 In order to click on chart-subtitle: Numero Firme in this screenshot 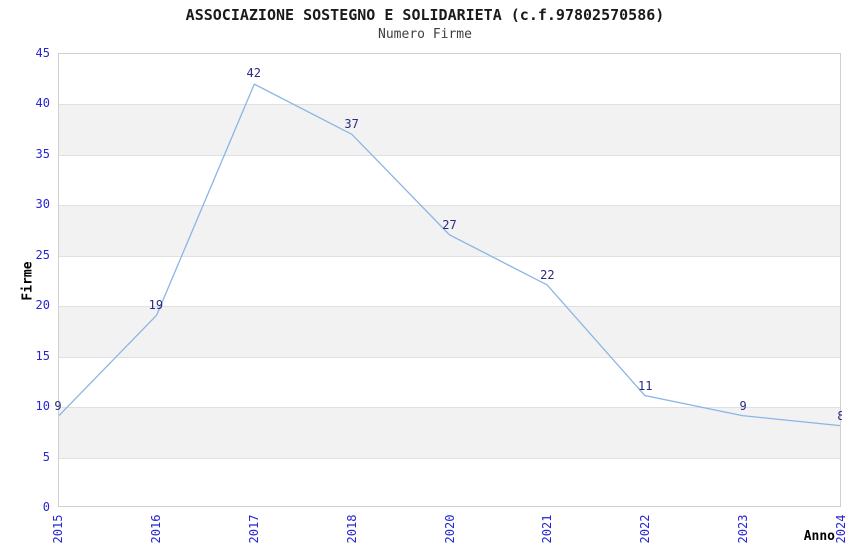, I will do `click(425, 34)`.